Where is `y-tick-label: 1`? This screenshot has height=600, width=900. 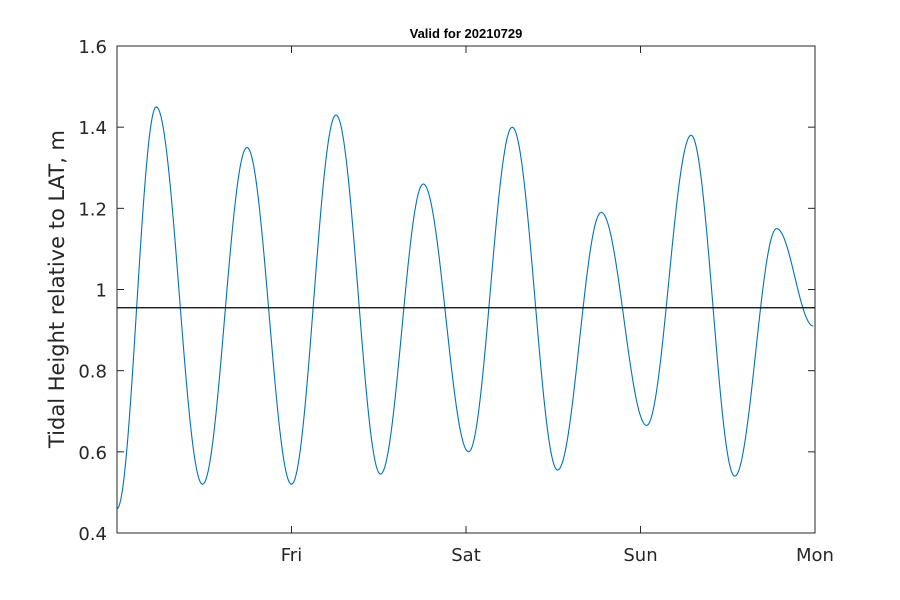
y-tick-label: 1 is located at coordinates (101, 291).